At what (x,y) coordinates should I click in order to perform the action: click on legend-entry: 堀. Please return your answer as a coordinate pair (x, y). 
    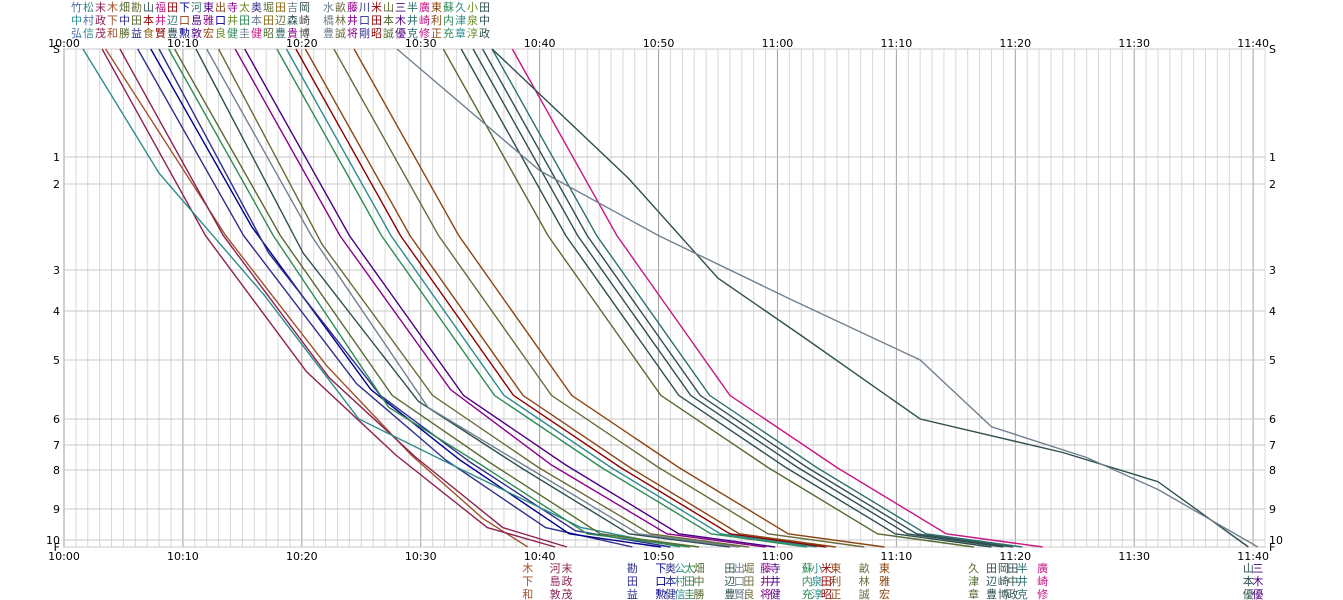
    Looking at the image, I should click on (268, 7).